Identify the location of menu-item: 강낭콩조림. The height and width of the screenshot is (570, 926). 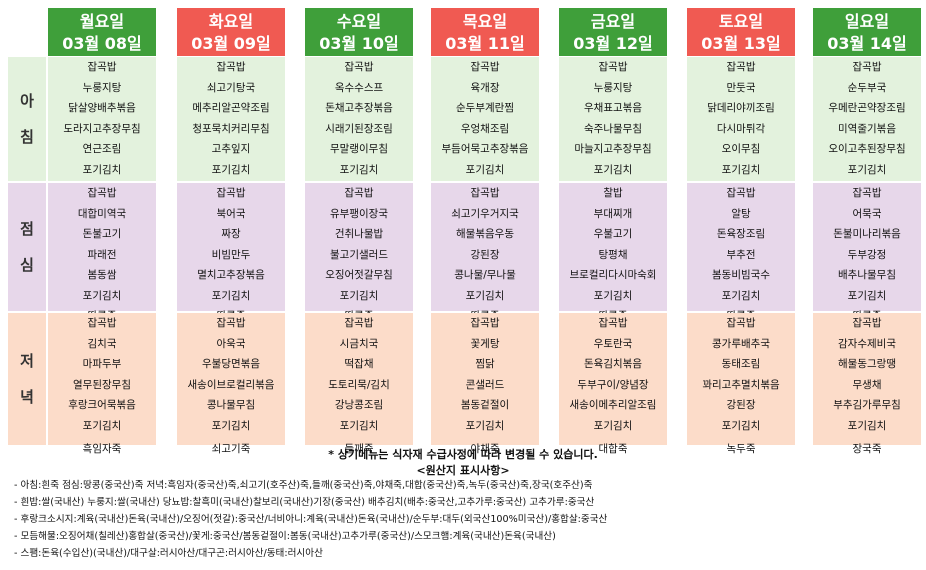
(359, 405).